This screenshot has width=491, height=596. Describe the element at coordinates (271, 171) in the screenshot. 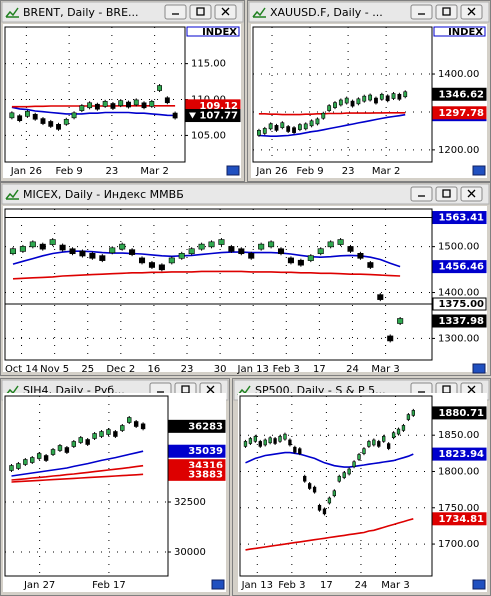

I see `x-tick-label: Jan 26` at that location.